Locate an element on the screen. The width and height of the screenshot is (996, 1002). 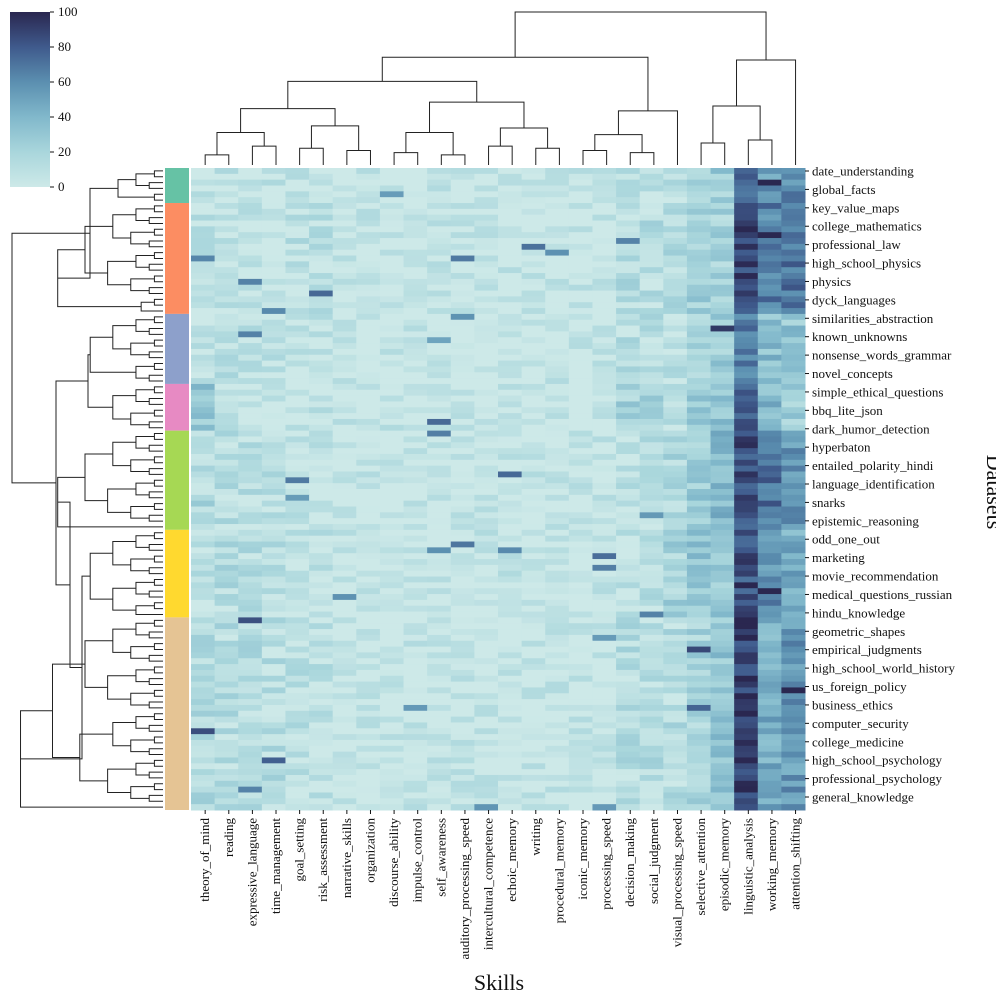
x-tick-label: episodic_memory is located at coordinates (724, 865).